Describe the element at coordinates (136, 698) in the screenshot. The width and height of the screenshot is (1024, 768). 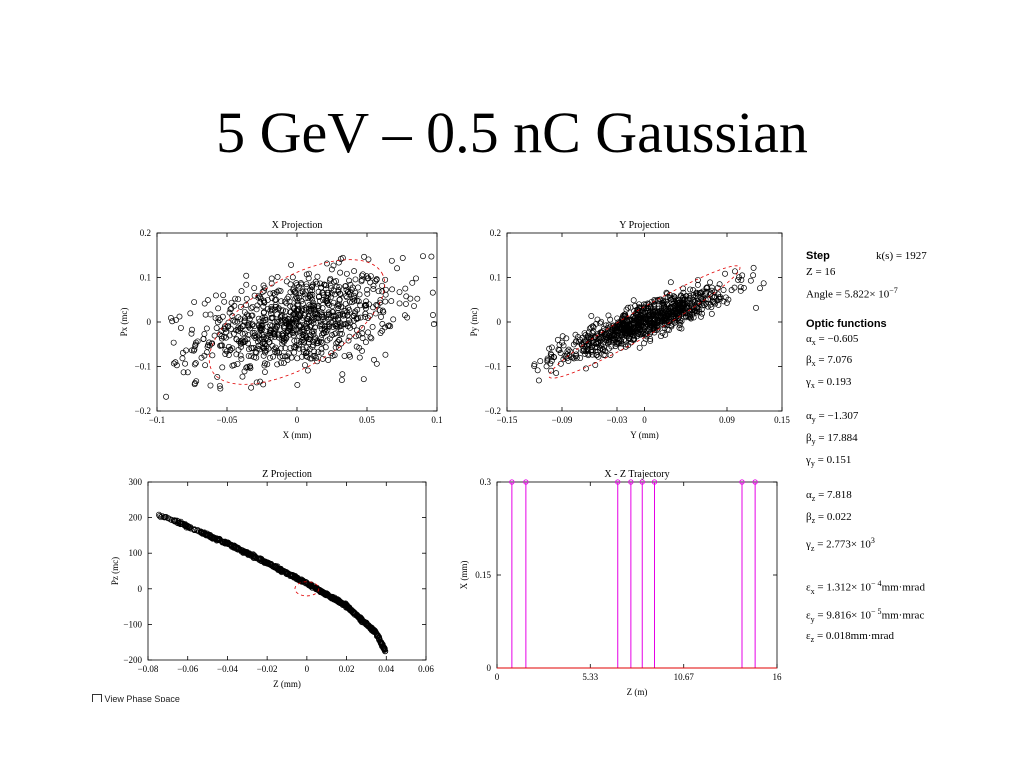
I see `view-phase-space-checkbox: View Phase Space` at that location.